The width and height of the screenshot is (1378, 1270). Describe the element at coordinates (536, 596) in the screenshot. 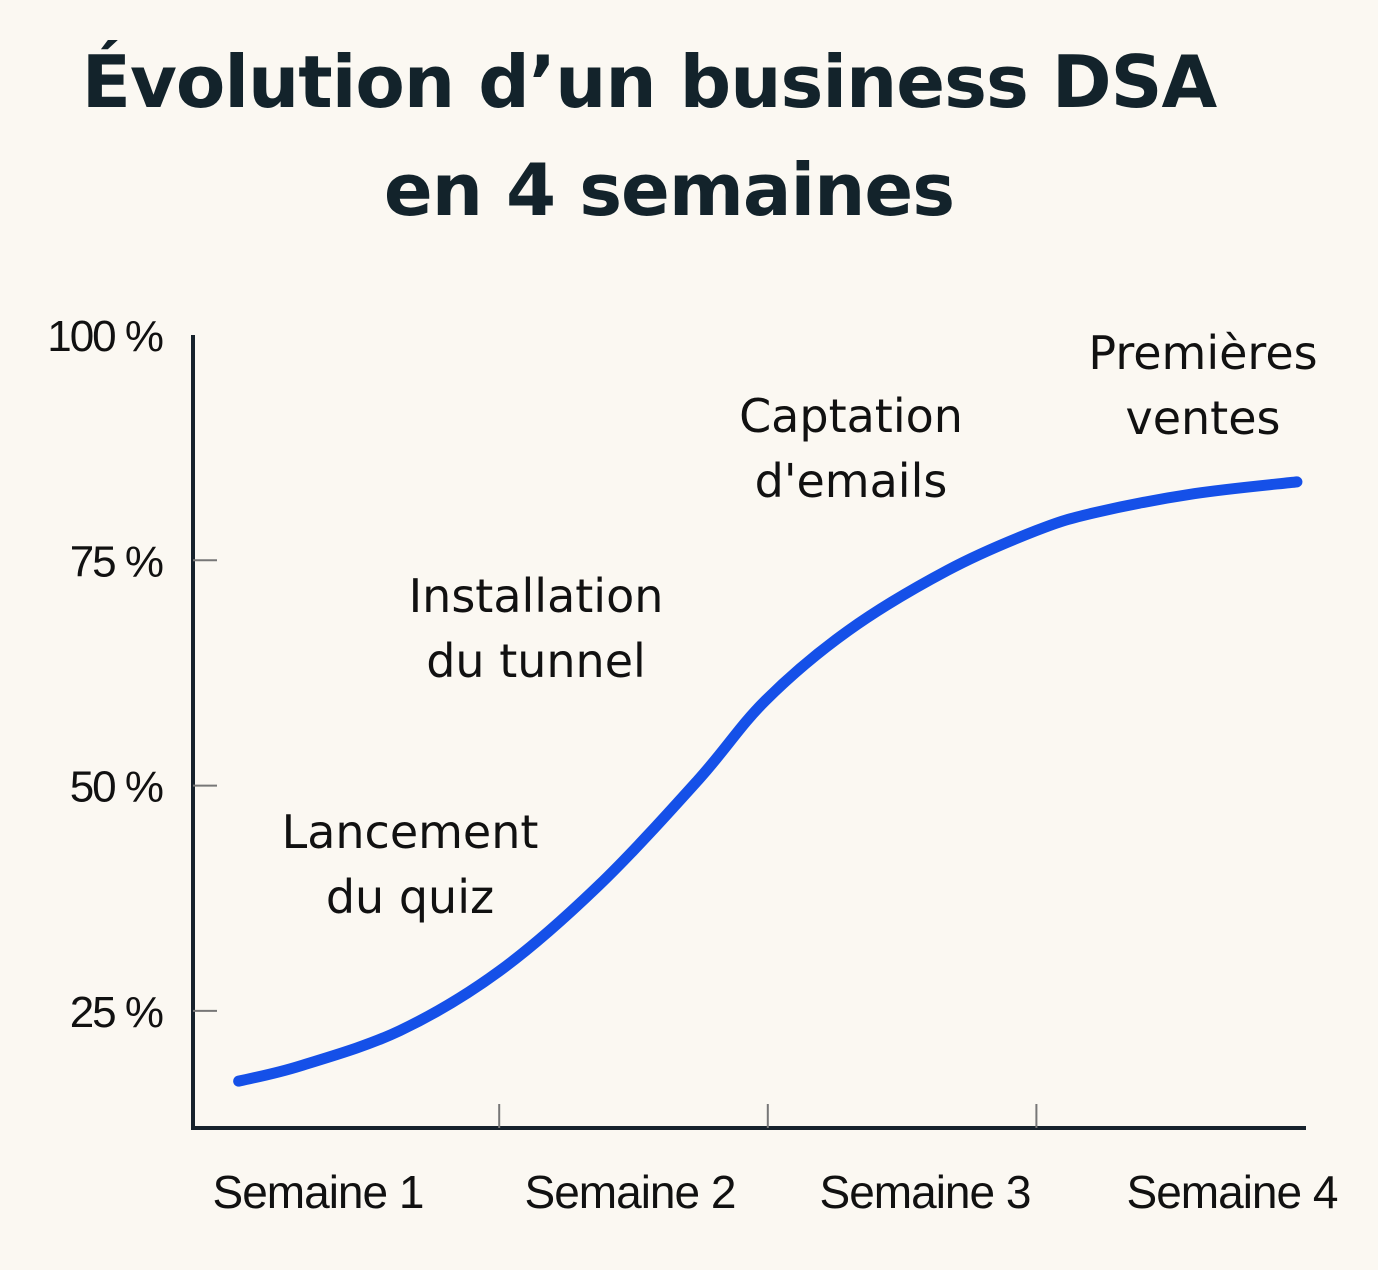

I see `annotation-funnel-line1: Installation` at that location.